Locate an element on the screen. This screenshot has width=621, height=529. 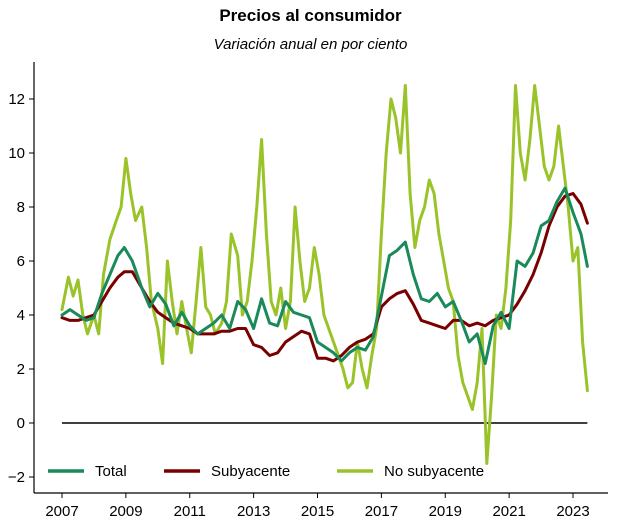
x-tick-label: 2011 is located at coordinates (190, 511).